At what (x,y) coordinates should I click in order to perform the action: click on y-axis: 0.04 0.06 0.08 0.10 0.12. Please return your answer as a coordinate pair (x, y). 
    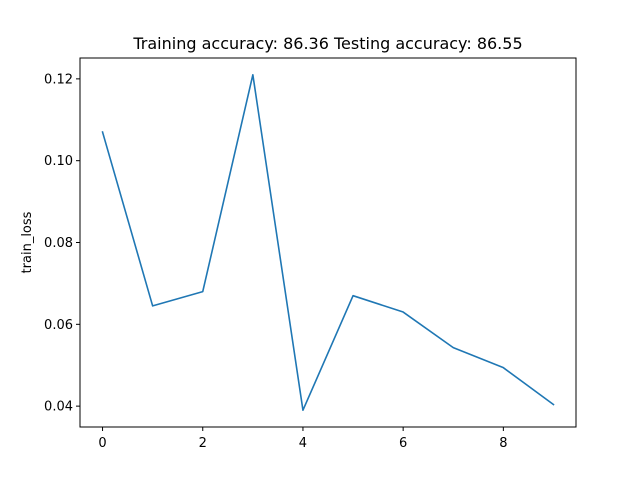
    Looking at the image, I should click on (62, 243).